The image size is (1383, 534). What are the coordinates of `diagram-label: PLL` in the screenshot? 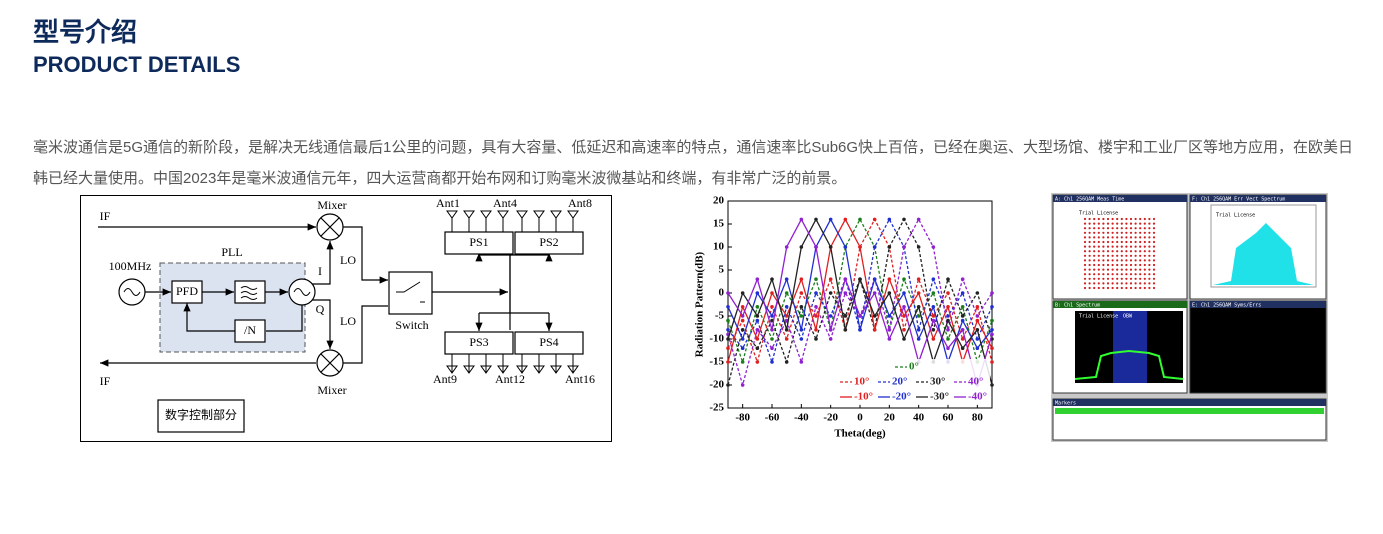 It's located at (231, 252).